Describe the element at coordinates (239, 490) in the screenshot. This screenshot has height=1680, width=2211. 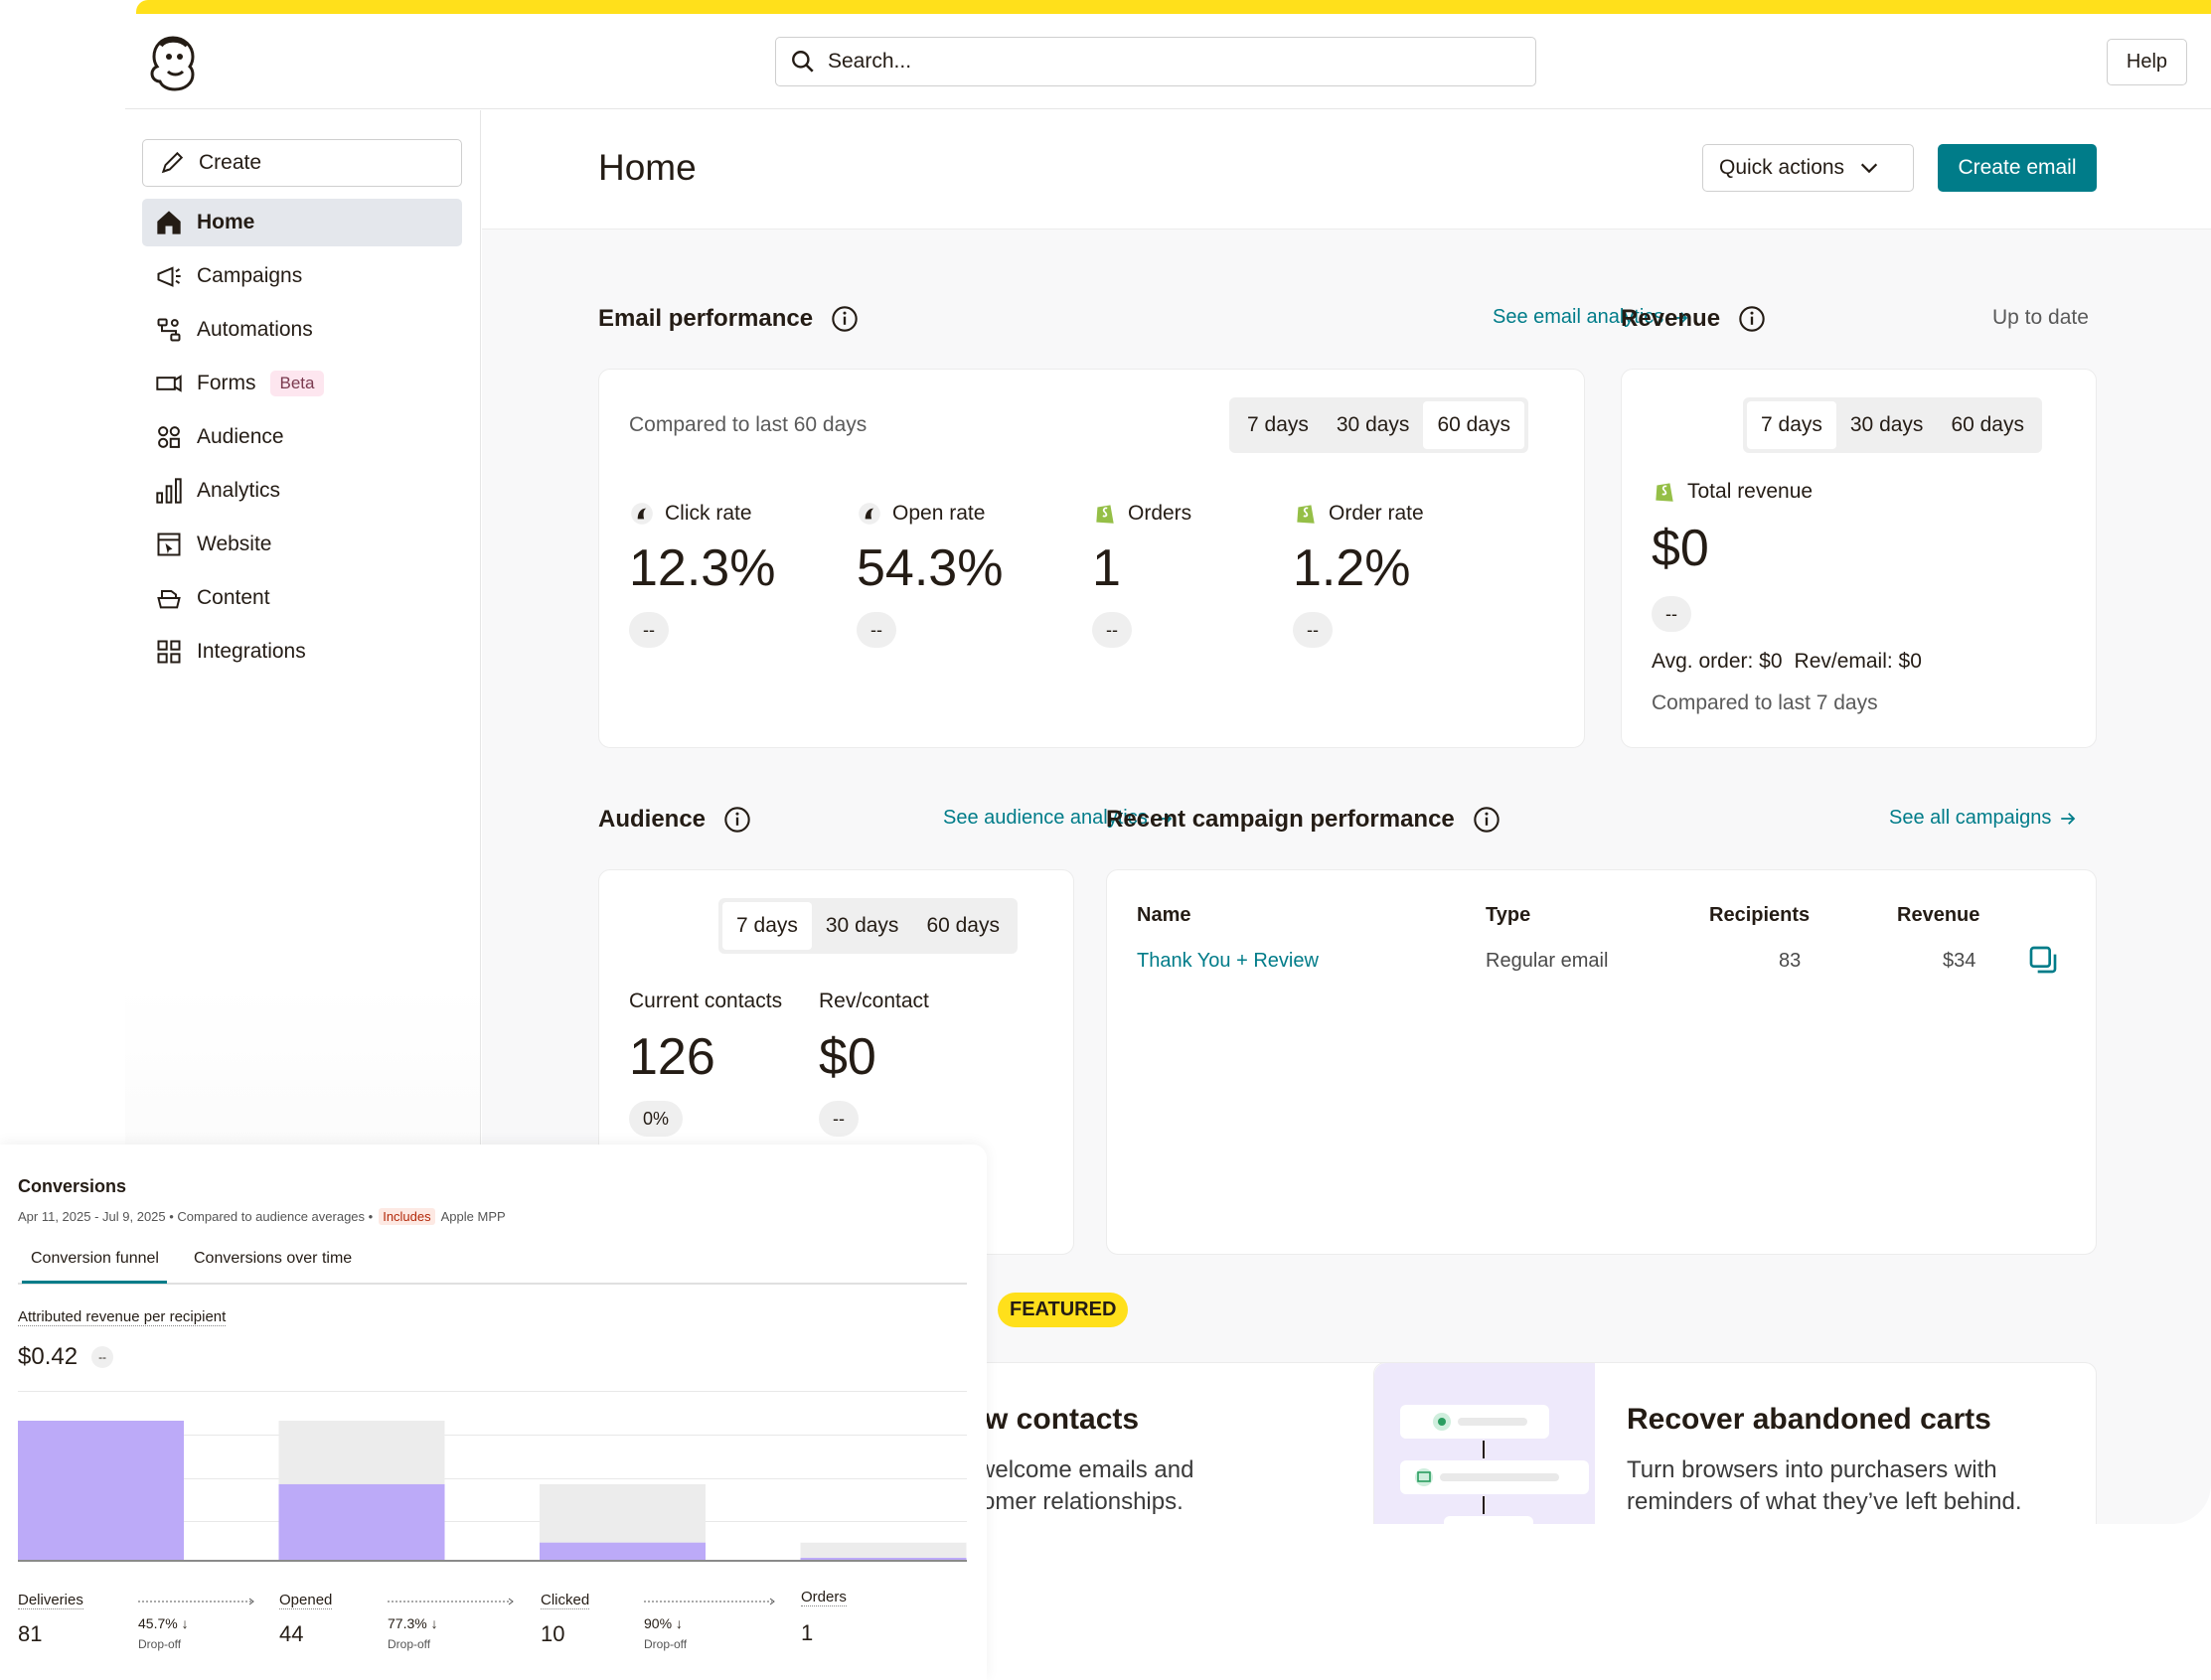
I see `sidebar-item-label: Analytics` at that location.